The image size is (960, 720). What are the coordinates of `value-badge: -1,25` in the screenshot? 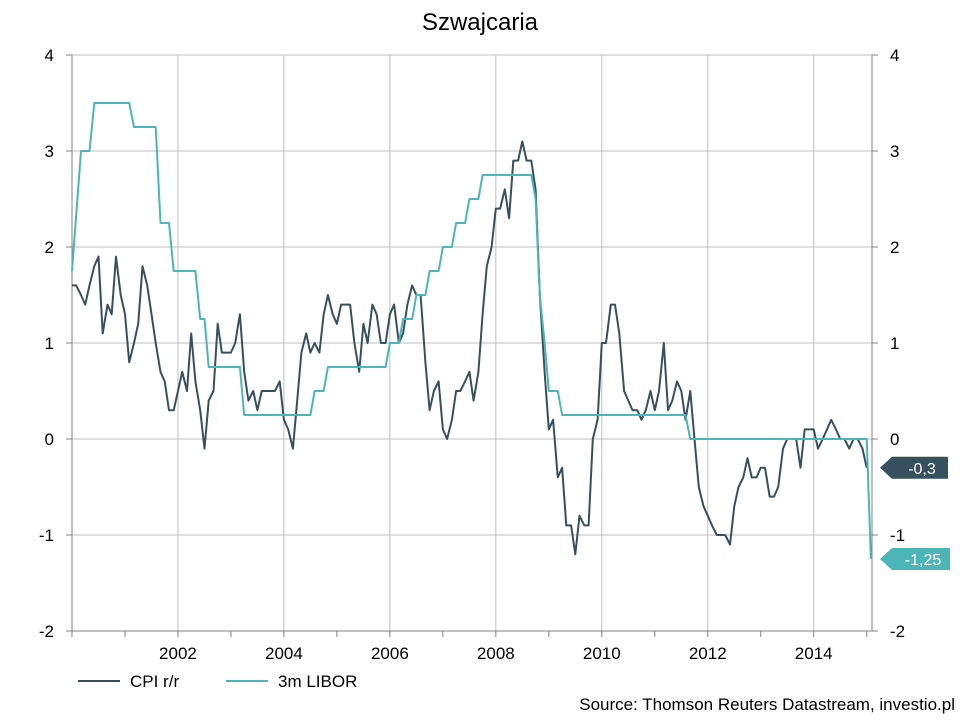 It's located at (915, 559).